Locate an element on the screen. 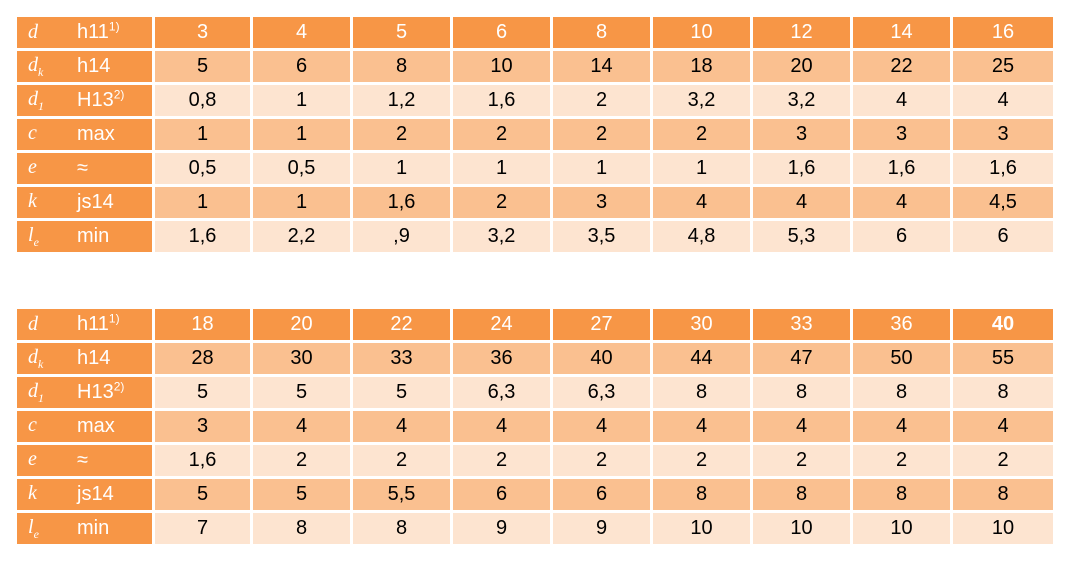 The image size is (1088, 567). value-cell: 20 is located at coordinates (803, 68).